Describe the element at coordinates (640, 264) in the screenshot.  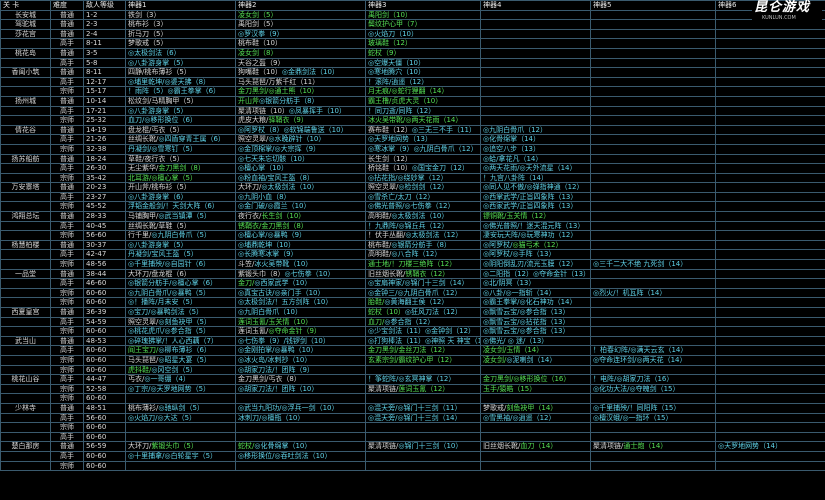
I see `artifact-entry: ◎三千二大不绝 九死剑（14）` at that location.